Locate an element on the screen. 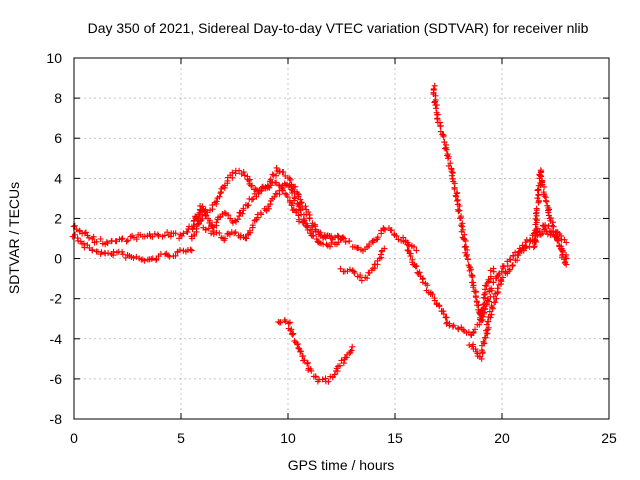 This screenshot has height=480, width=640. series-mid-b is located at coordinates (267, 211).